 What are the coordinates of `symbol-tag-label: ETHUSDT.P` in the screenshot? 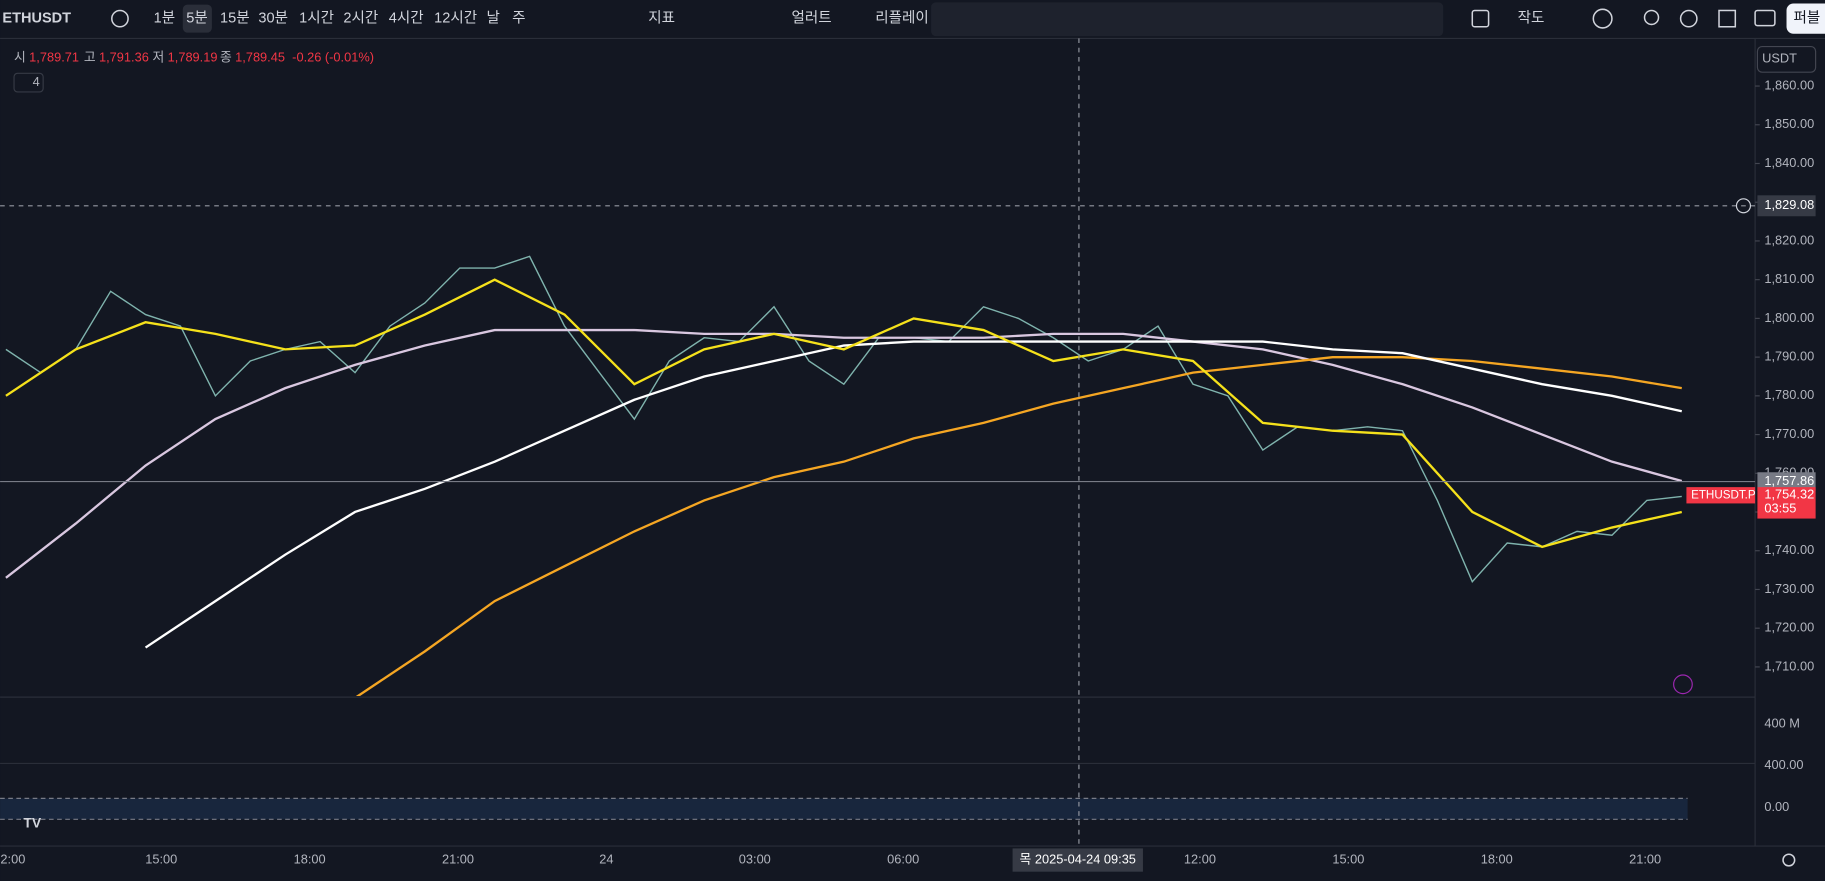 It's located at (1723, 494).